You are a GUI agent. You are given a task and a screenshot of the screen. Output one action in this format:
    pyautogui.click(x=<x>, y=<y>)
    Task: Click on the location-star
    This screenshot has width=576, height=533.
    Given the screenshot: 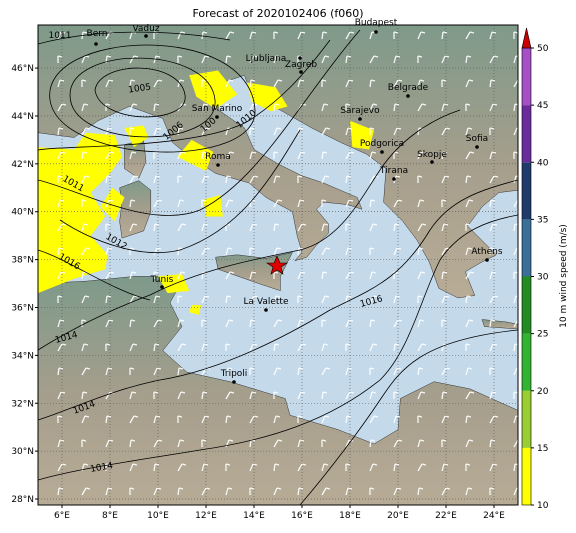 What is the action you would take?
    pyautogui.click(x=277, y=265)
    